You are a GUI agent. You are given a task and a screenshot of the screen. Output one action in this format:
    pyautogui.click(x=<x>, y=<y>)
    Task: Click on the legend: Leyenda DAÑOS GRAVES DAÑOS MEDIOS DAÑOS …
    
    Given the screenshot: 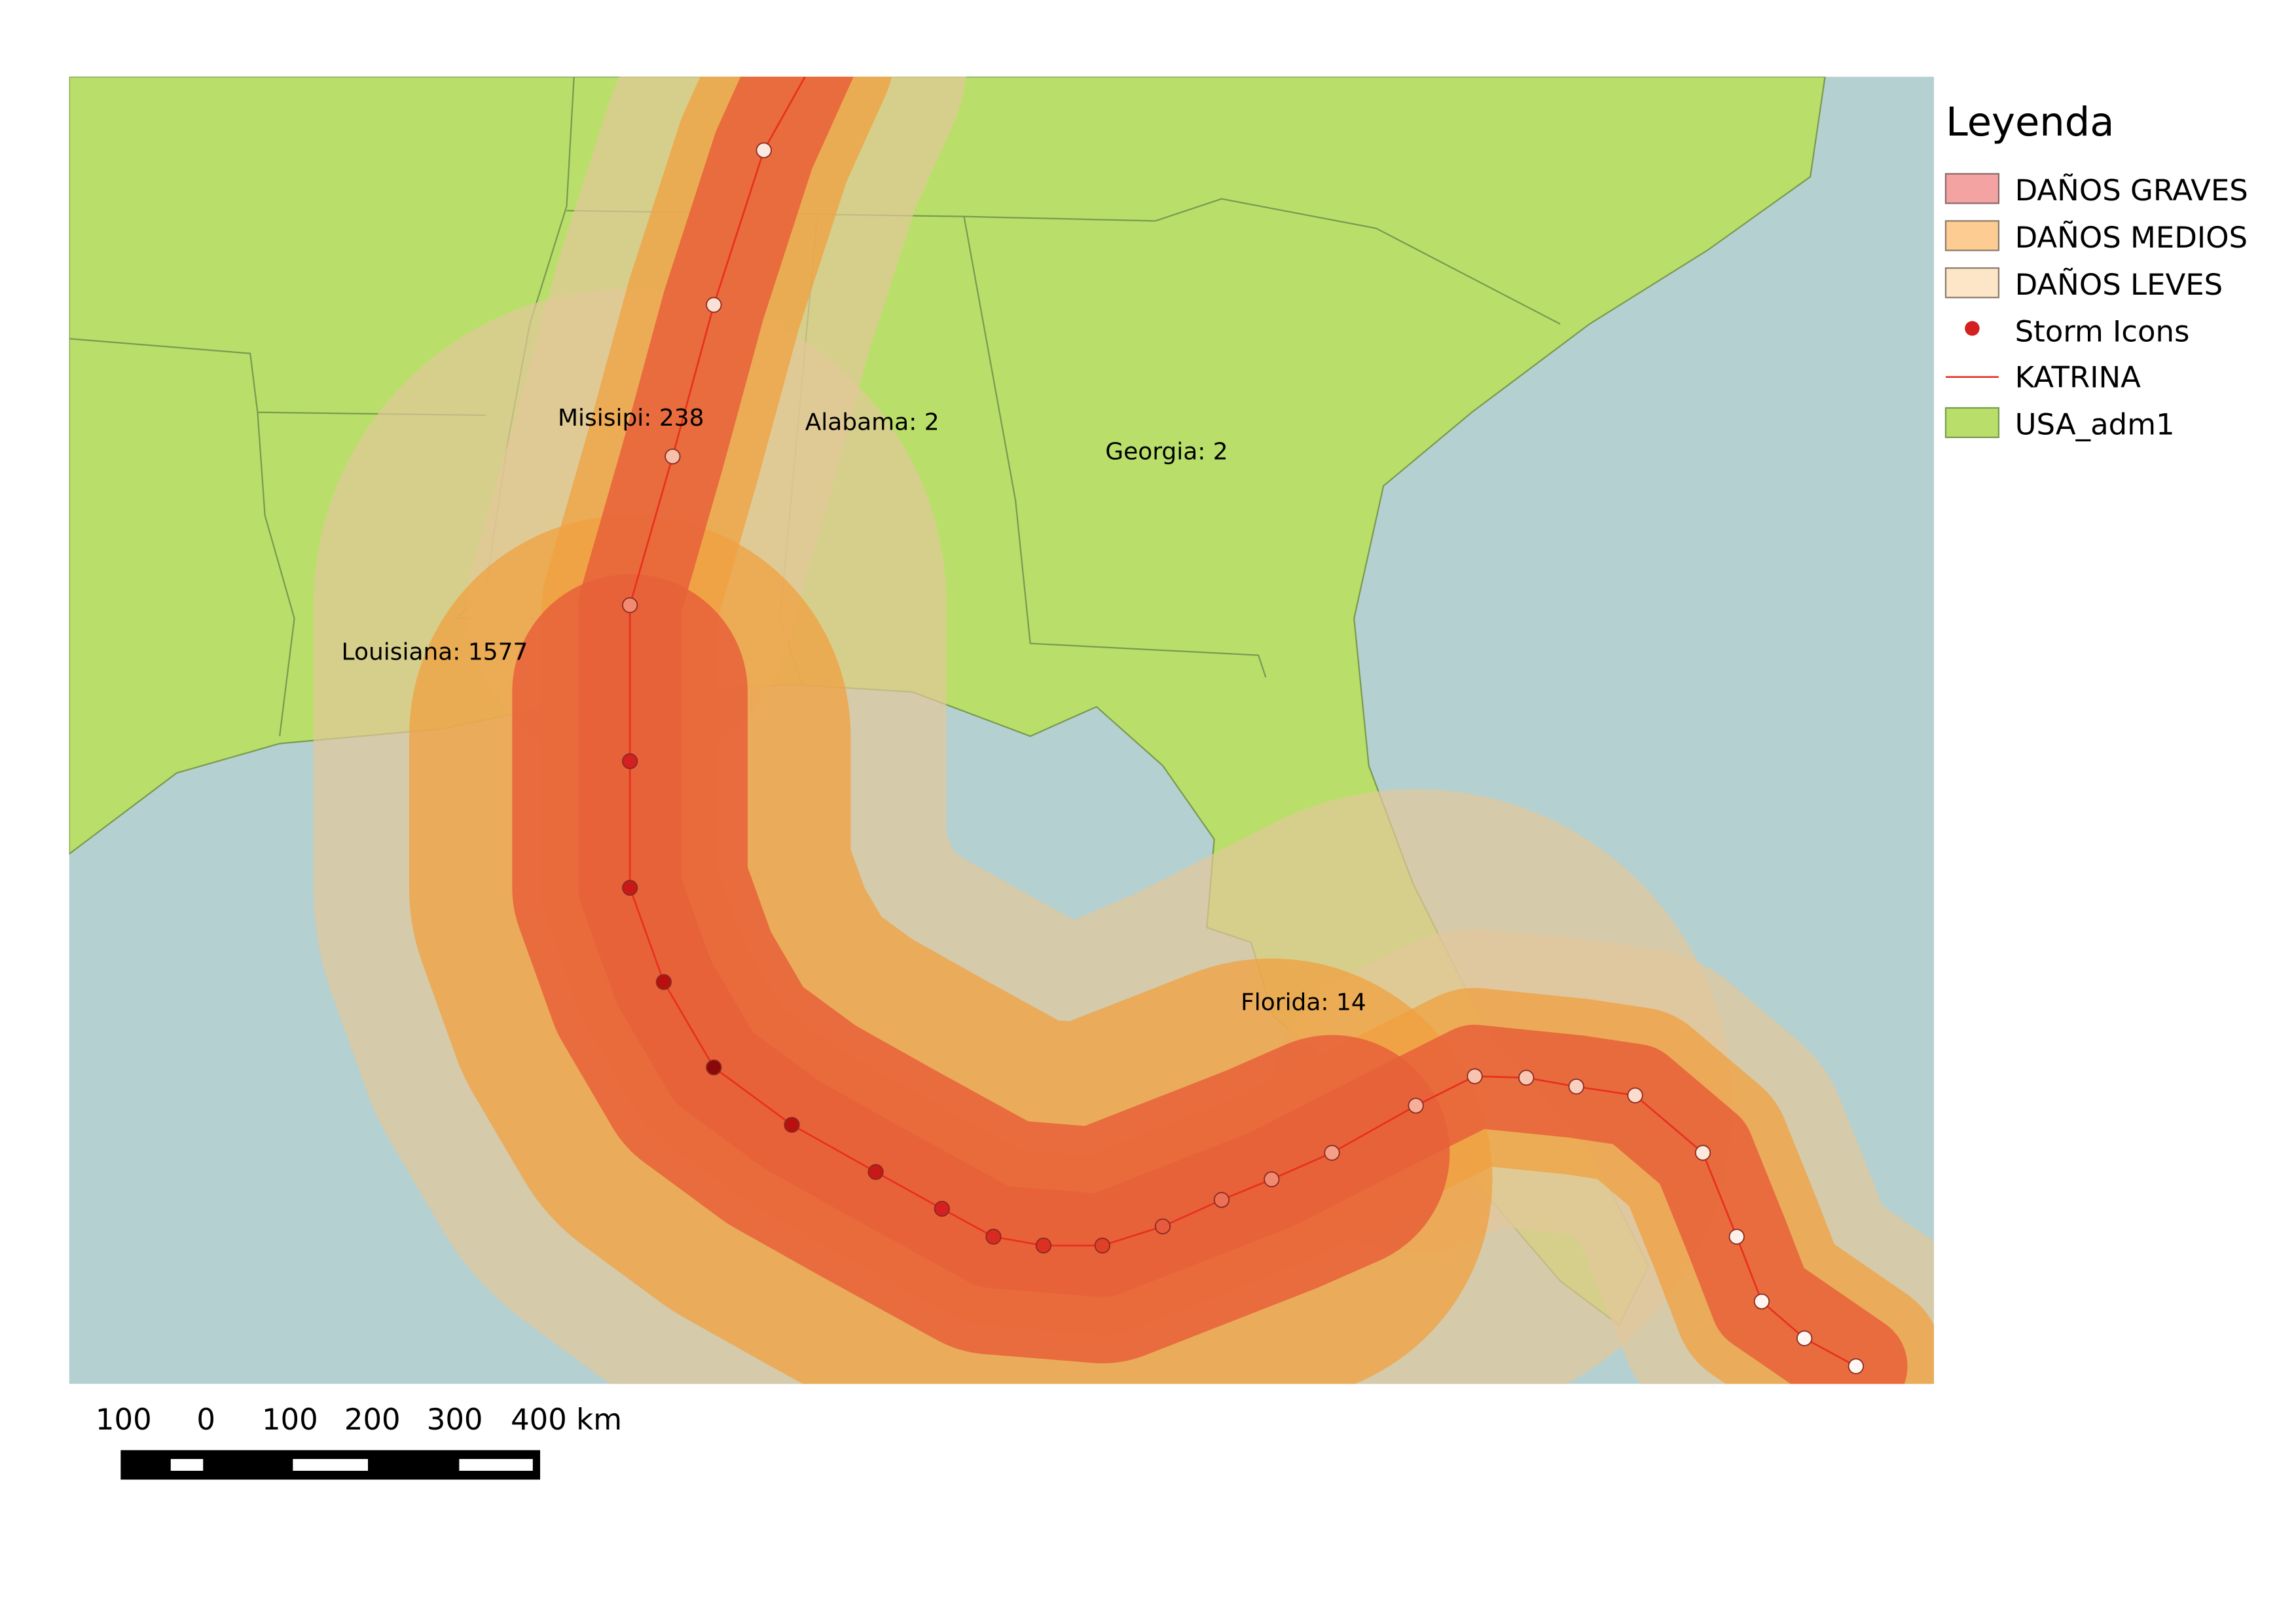 What is the action you would take?
    pyautogui.click(x=2114, y=263)
    